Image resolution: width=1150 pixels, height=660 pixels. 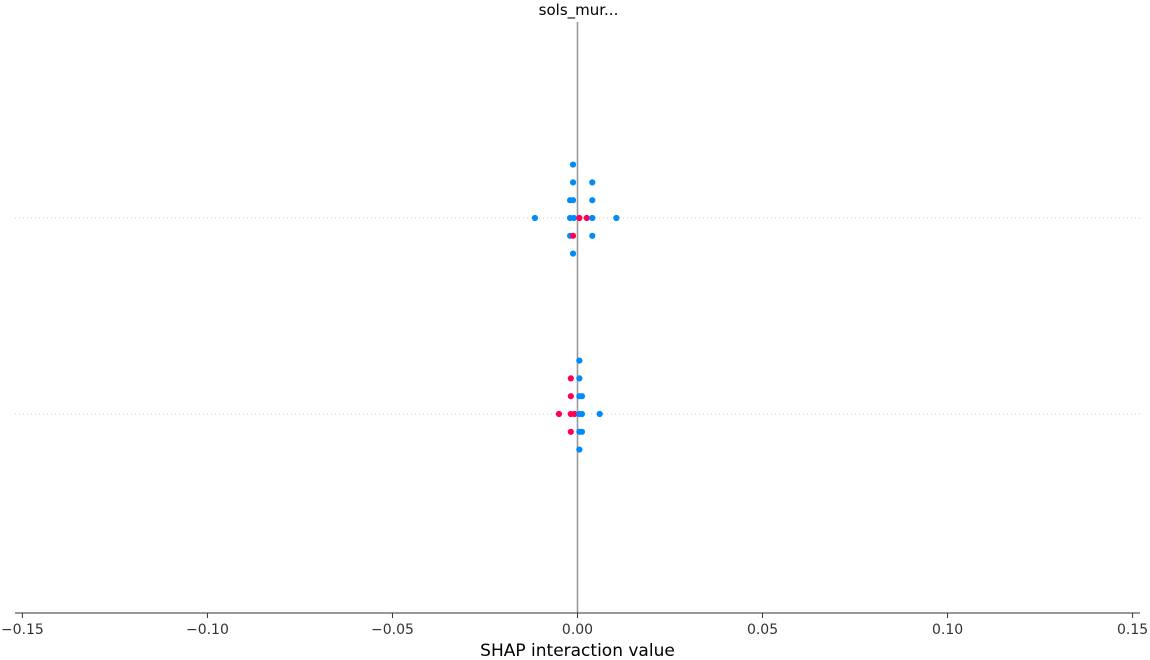 I want to click on x-axis-ticks: −0.15 −0.10 −0.05 0.00 0.05 0.10 0.15, so click(x=574, y=625).